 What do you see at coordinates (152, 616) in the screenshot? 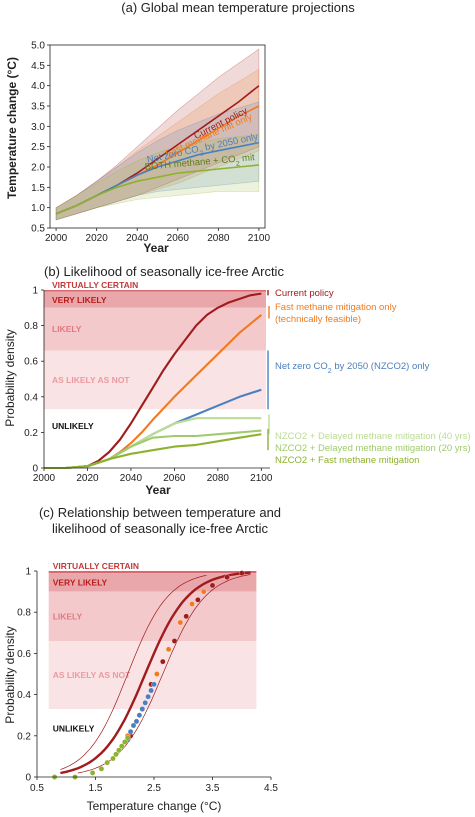
I see `band-likely` at bounding box center [152, 616].